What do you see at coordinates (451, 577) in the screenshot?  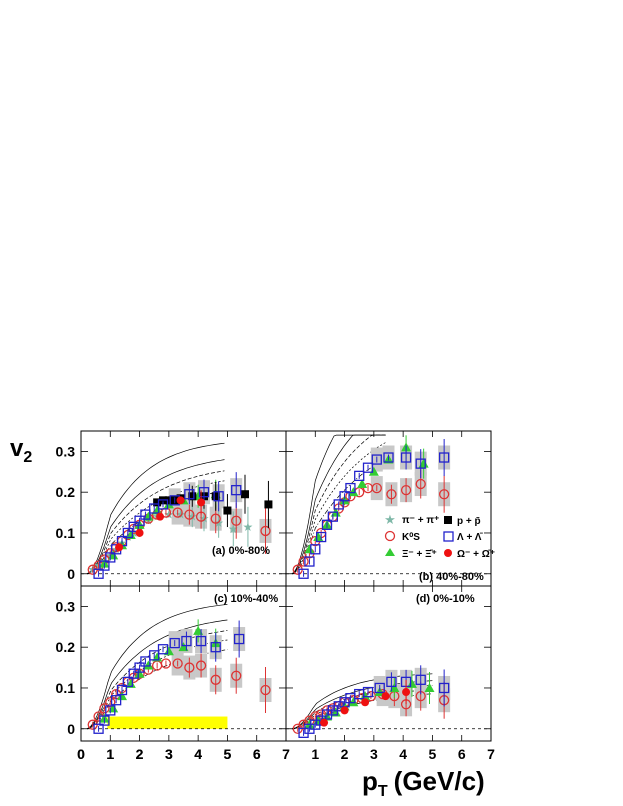 I see `panel-b-label: (b) 40%-80%` at bounding box center [451, 577].